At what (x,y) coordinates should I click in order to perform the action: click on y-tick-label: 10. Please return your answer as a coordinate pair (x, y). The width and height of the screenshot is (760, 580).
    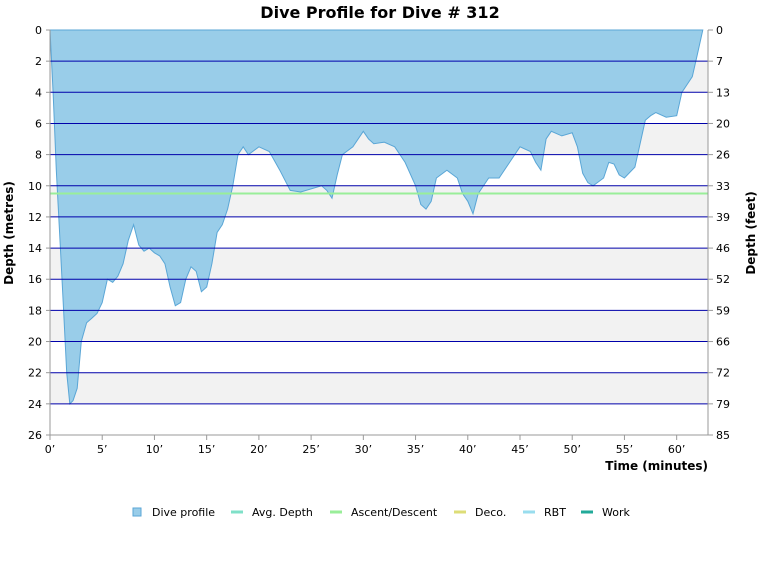
    Looking at the image, I should click on (35, 186).